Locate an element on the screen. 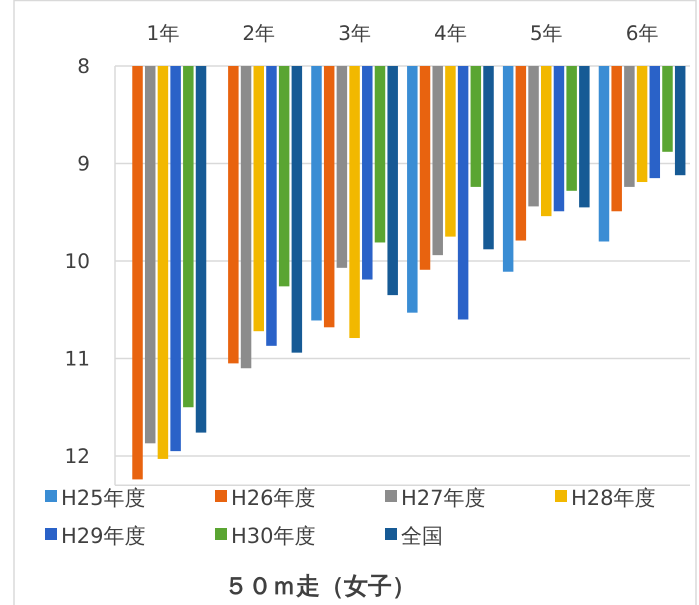 The image size is (699, 605). legend-label: H25年度 is located at coordinates (103, 498).